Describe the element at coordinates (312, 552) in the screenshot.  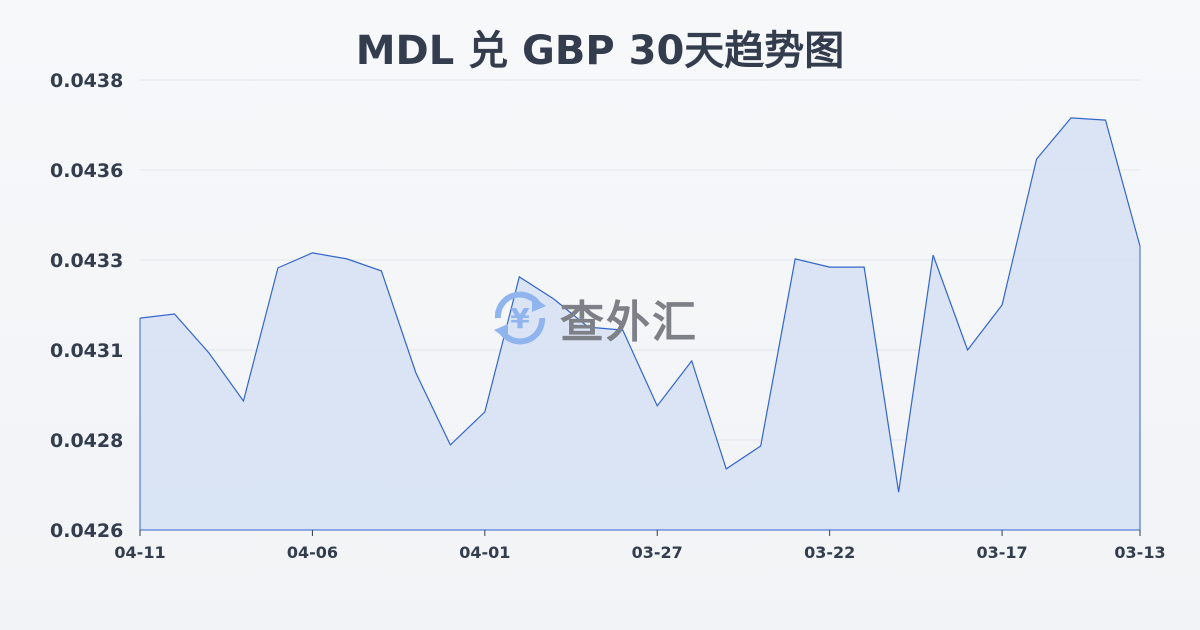
I see `x-tick-label: 04-06` at that location.